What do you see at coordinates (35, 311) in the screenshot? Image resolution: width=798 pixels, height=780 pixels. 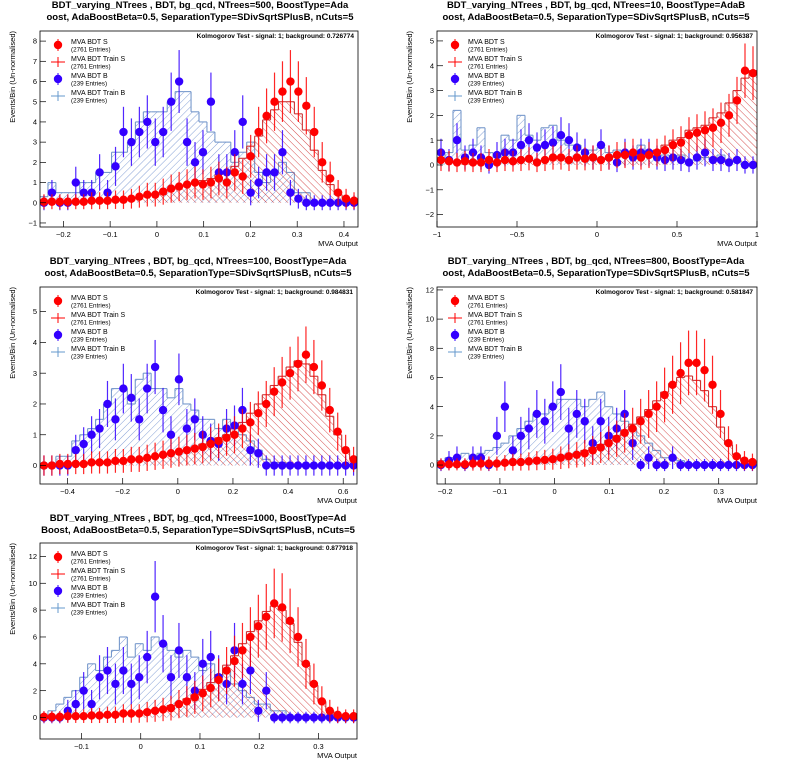 I see `y-tick-label: 5` at bounding box center [35, 311].